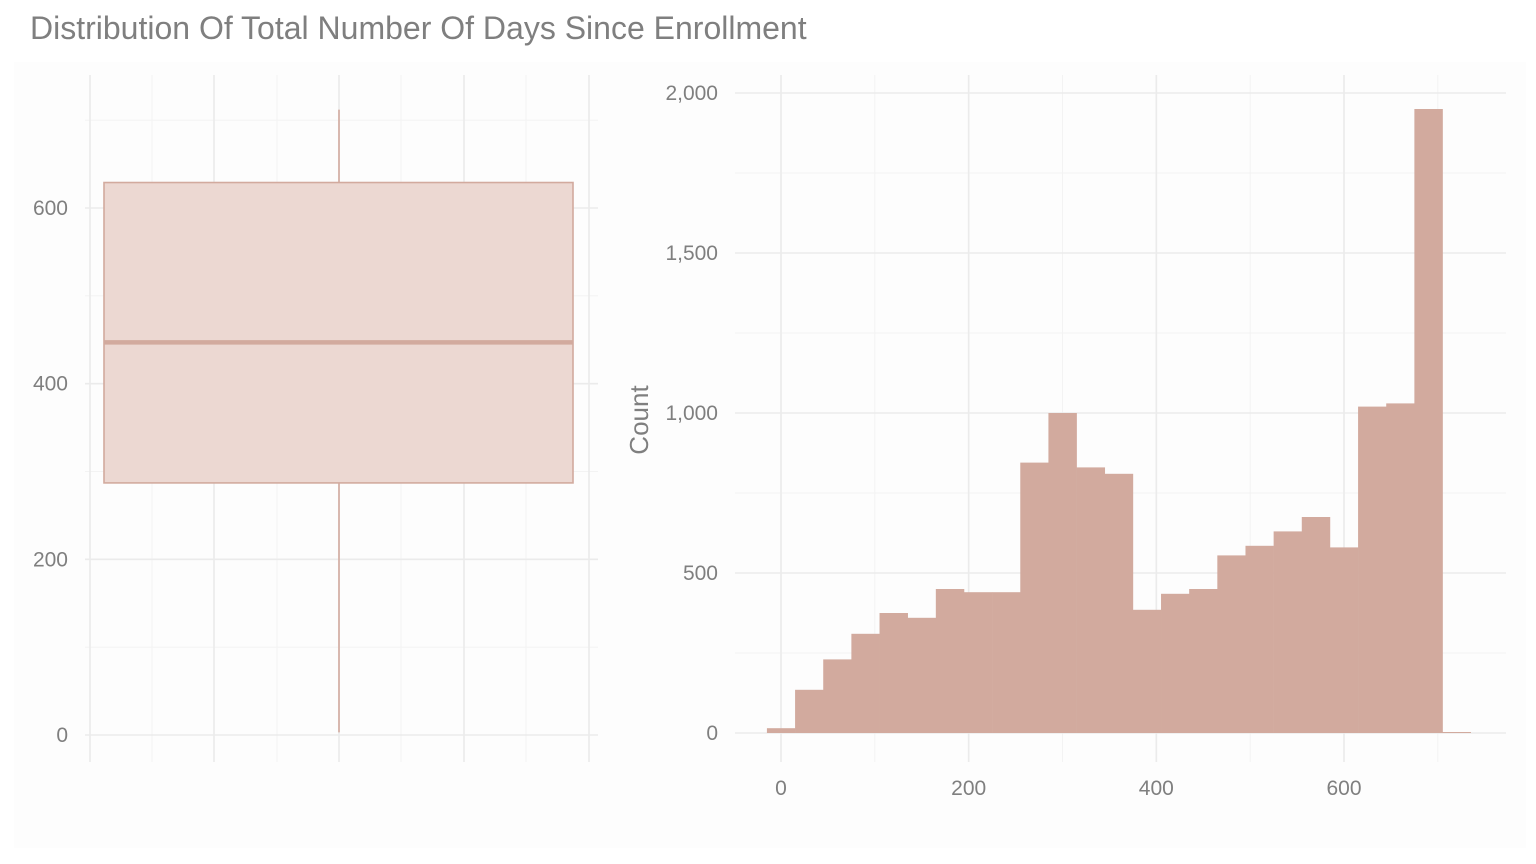 The height and width of the screenshot is (864, 1536). What do you see at coordinates (691, 93) in the screenshot?
I see `y-tick-label: 2,000` at bounding box center [691, 93].